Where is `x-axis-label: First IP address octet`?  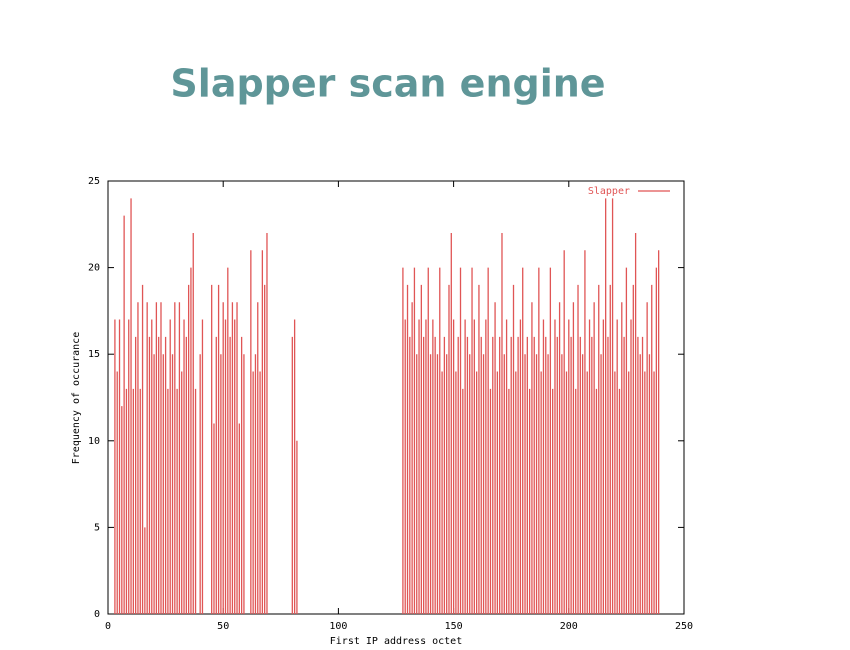 x-axis-label: First IP address octet is located at coordinates (396, 641).